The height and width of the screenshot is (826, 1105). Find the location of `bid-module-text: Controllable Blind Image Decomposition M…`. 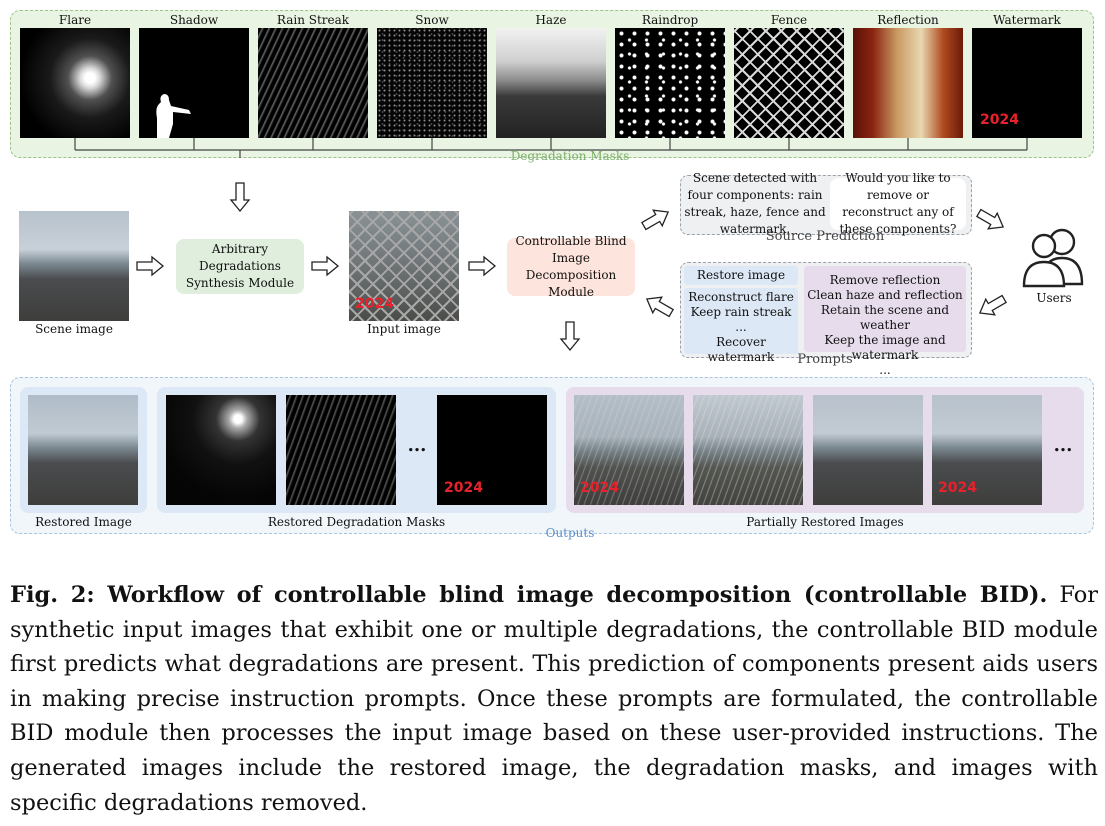

bid-module-text: Controllable Blind Image Decomposition M… is located at coordinates (571, 266).